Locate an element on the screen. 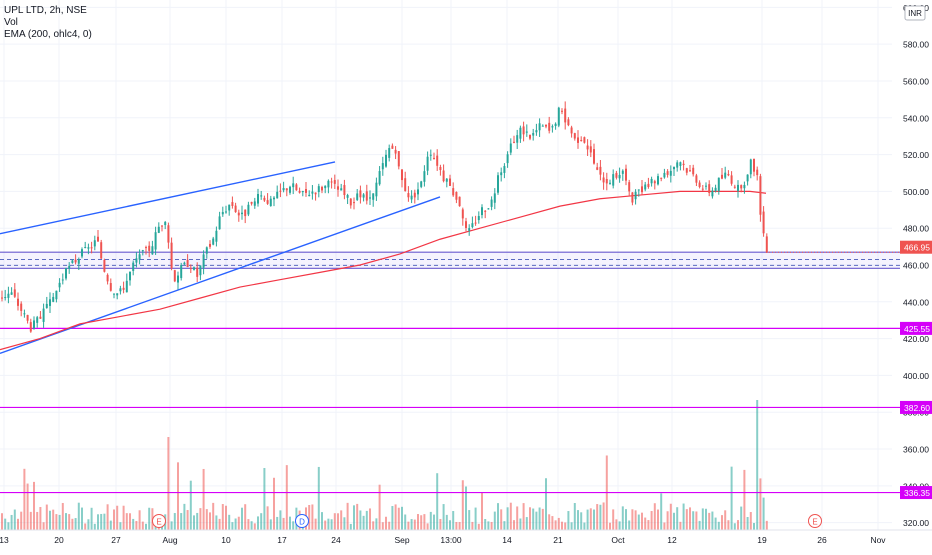 Image resolution: width=932 pixels, height=555 pixels. symbol-label: UPL LTD, 2h, NSE is located at coordinates (45, 10).